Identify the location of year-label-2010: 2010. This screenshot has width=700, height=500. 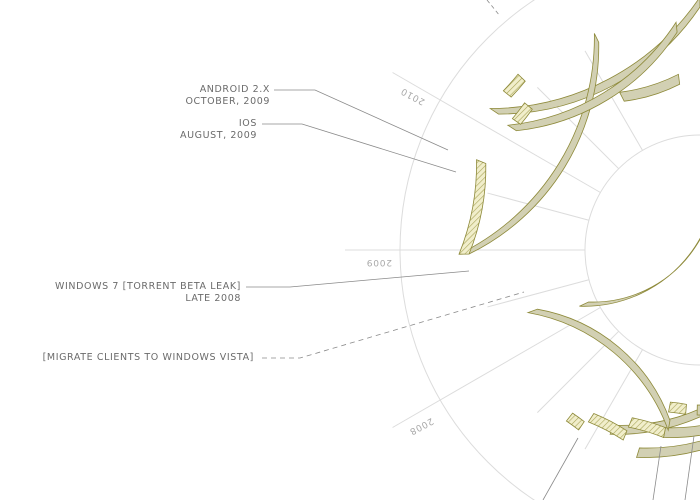
(413, 95).